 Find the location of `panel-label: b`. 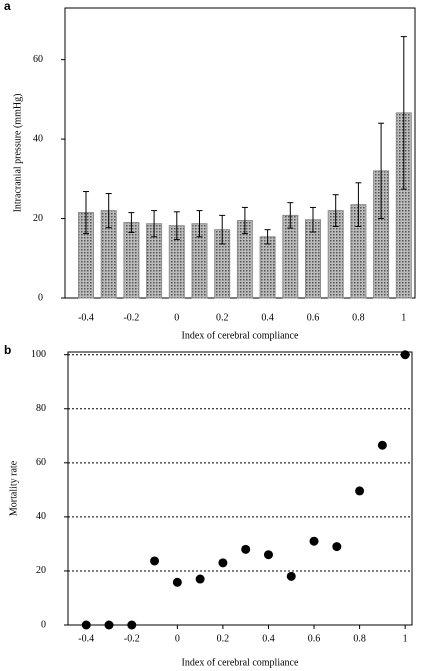

panel-label: b is located at coordinates (7, 350).